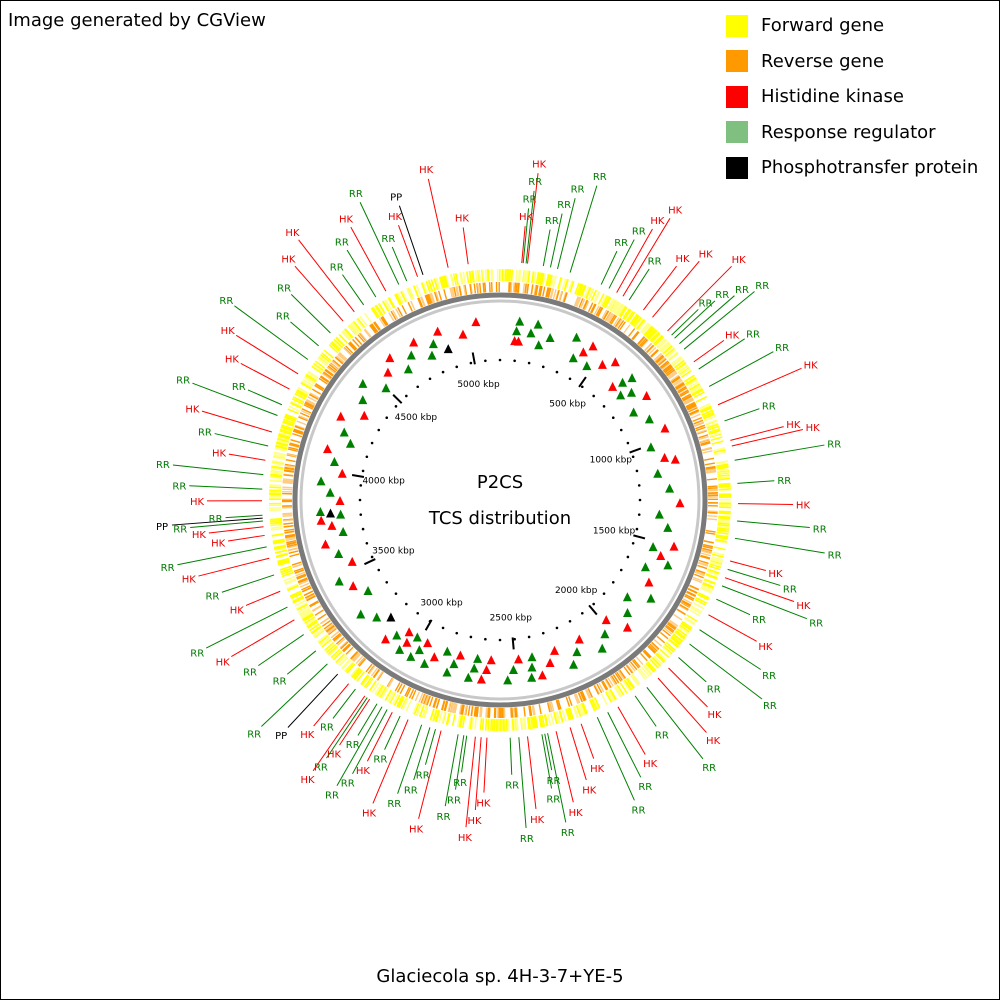  What do you see at coordinates (500, 500) in the screenshot?
I see `tcs-marker-track` at bounding box center [500, 500].